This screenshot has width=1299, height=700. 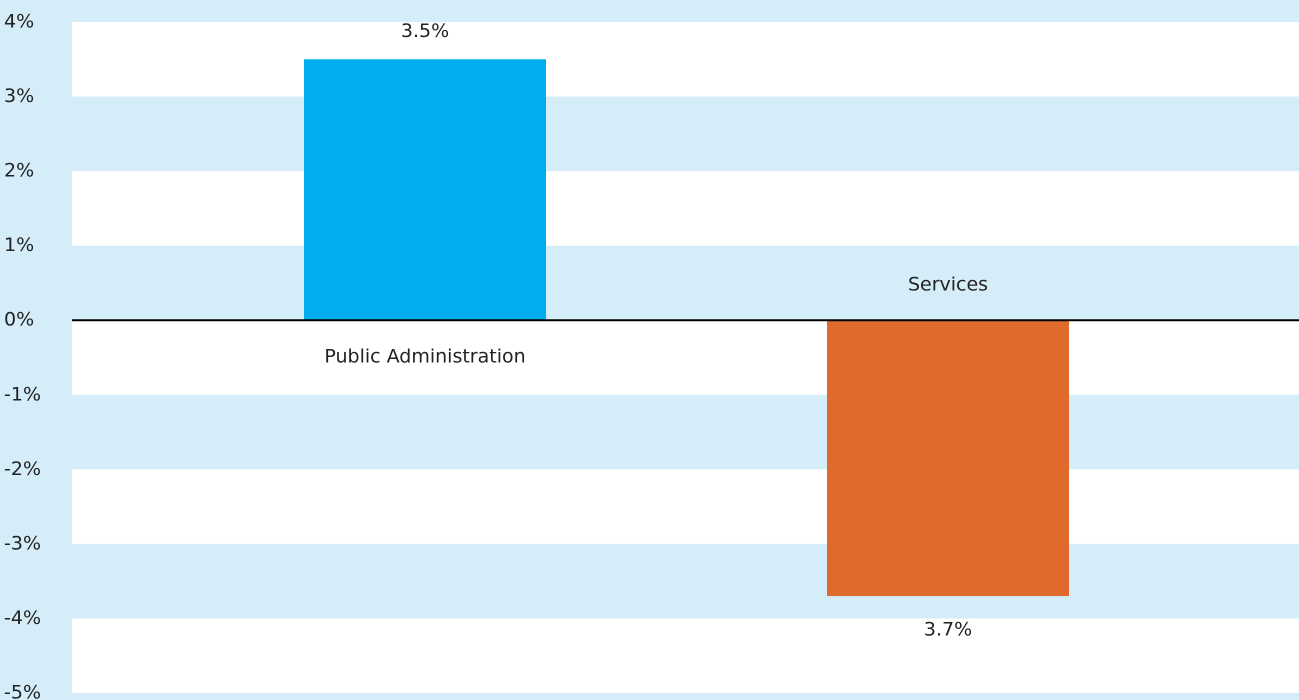 I want to click on y-tick-label: 3%, so click(x=19, y=96).